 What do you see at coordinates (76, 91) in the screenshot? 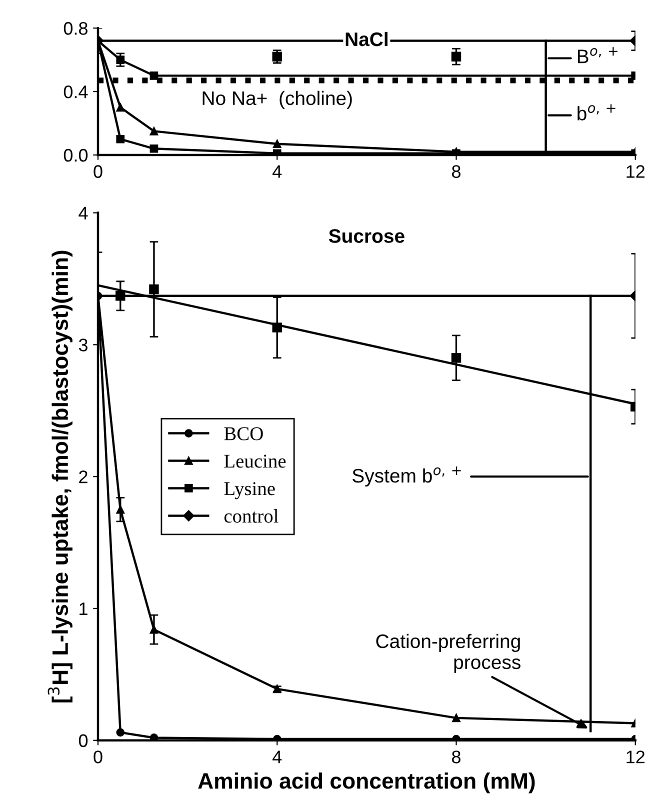
I see `y-tick-label: 0.4` at bounding box center [76, 91].